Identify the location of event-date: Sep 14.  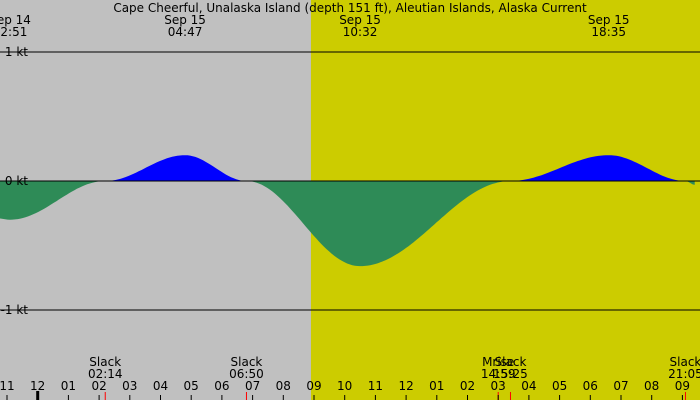
(15, 20).